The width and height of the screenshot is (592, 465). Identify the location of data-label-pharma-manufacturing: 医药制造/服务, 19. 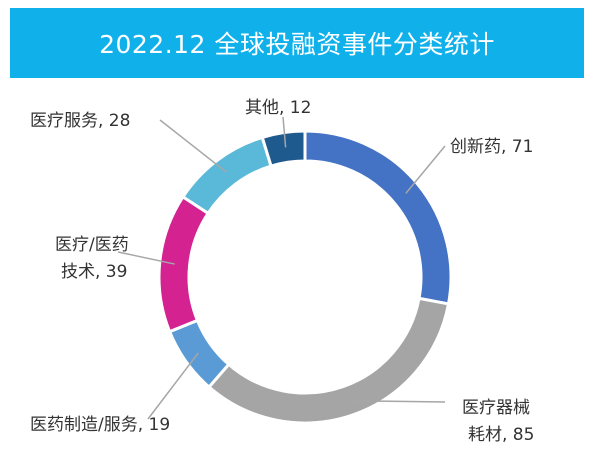
(100, 425).